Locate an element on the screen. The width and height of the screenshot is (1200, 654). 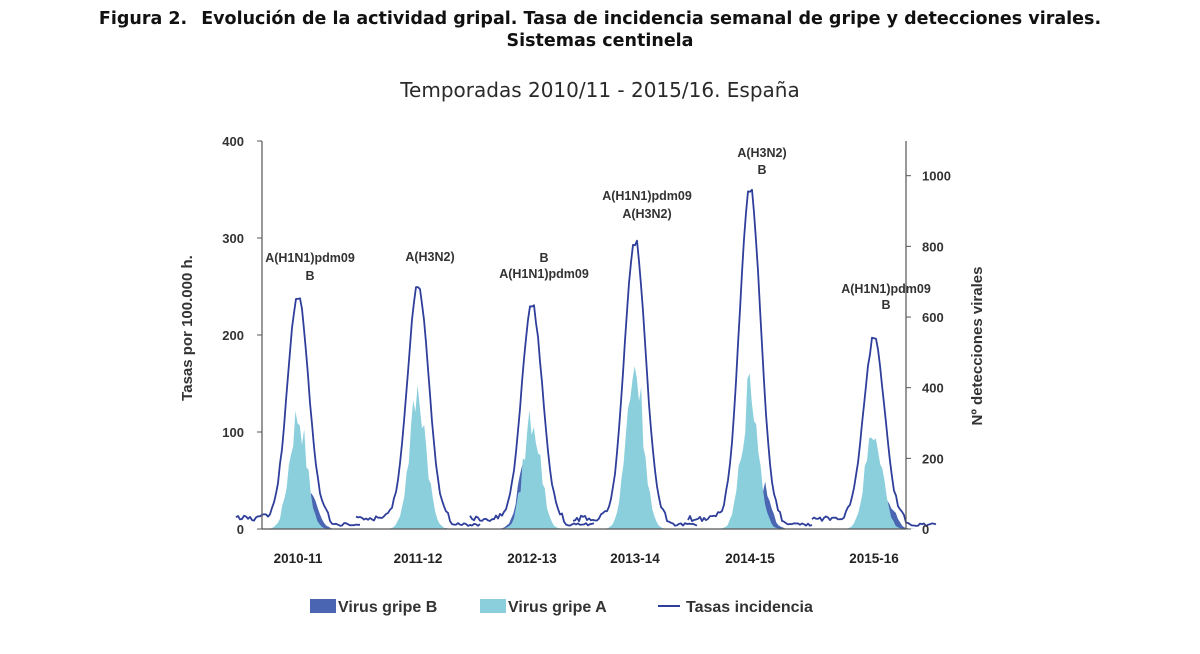
legend-label: Virus gripe B is located at coordinates (387, 607).